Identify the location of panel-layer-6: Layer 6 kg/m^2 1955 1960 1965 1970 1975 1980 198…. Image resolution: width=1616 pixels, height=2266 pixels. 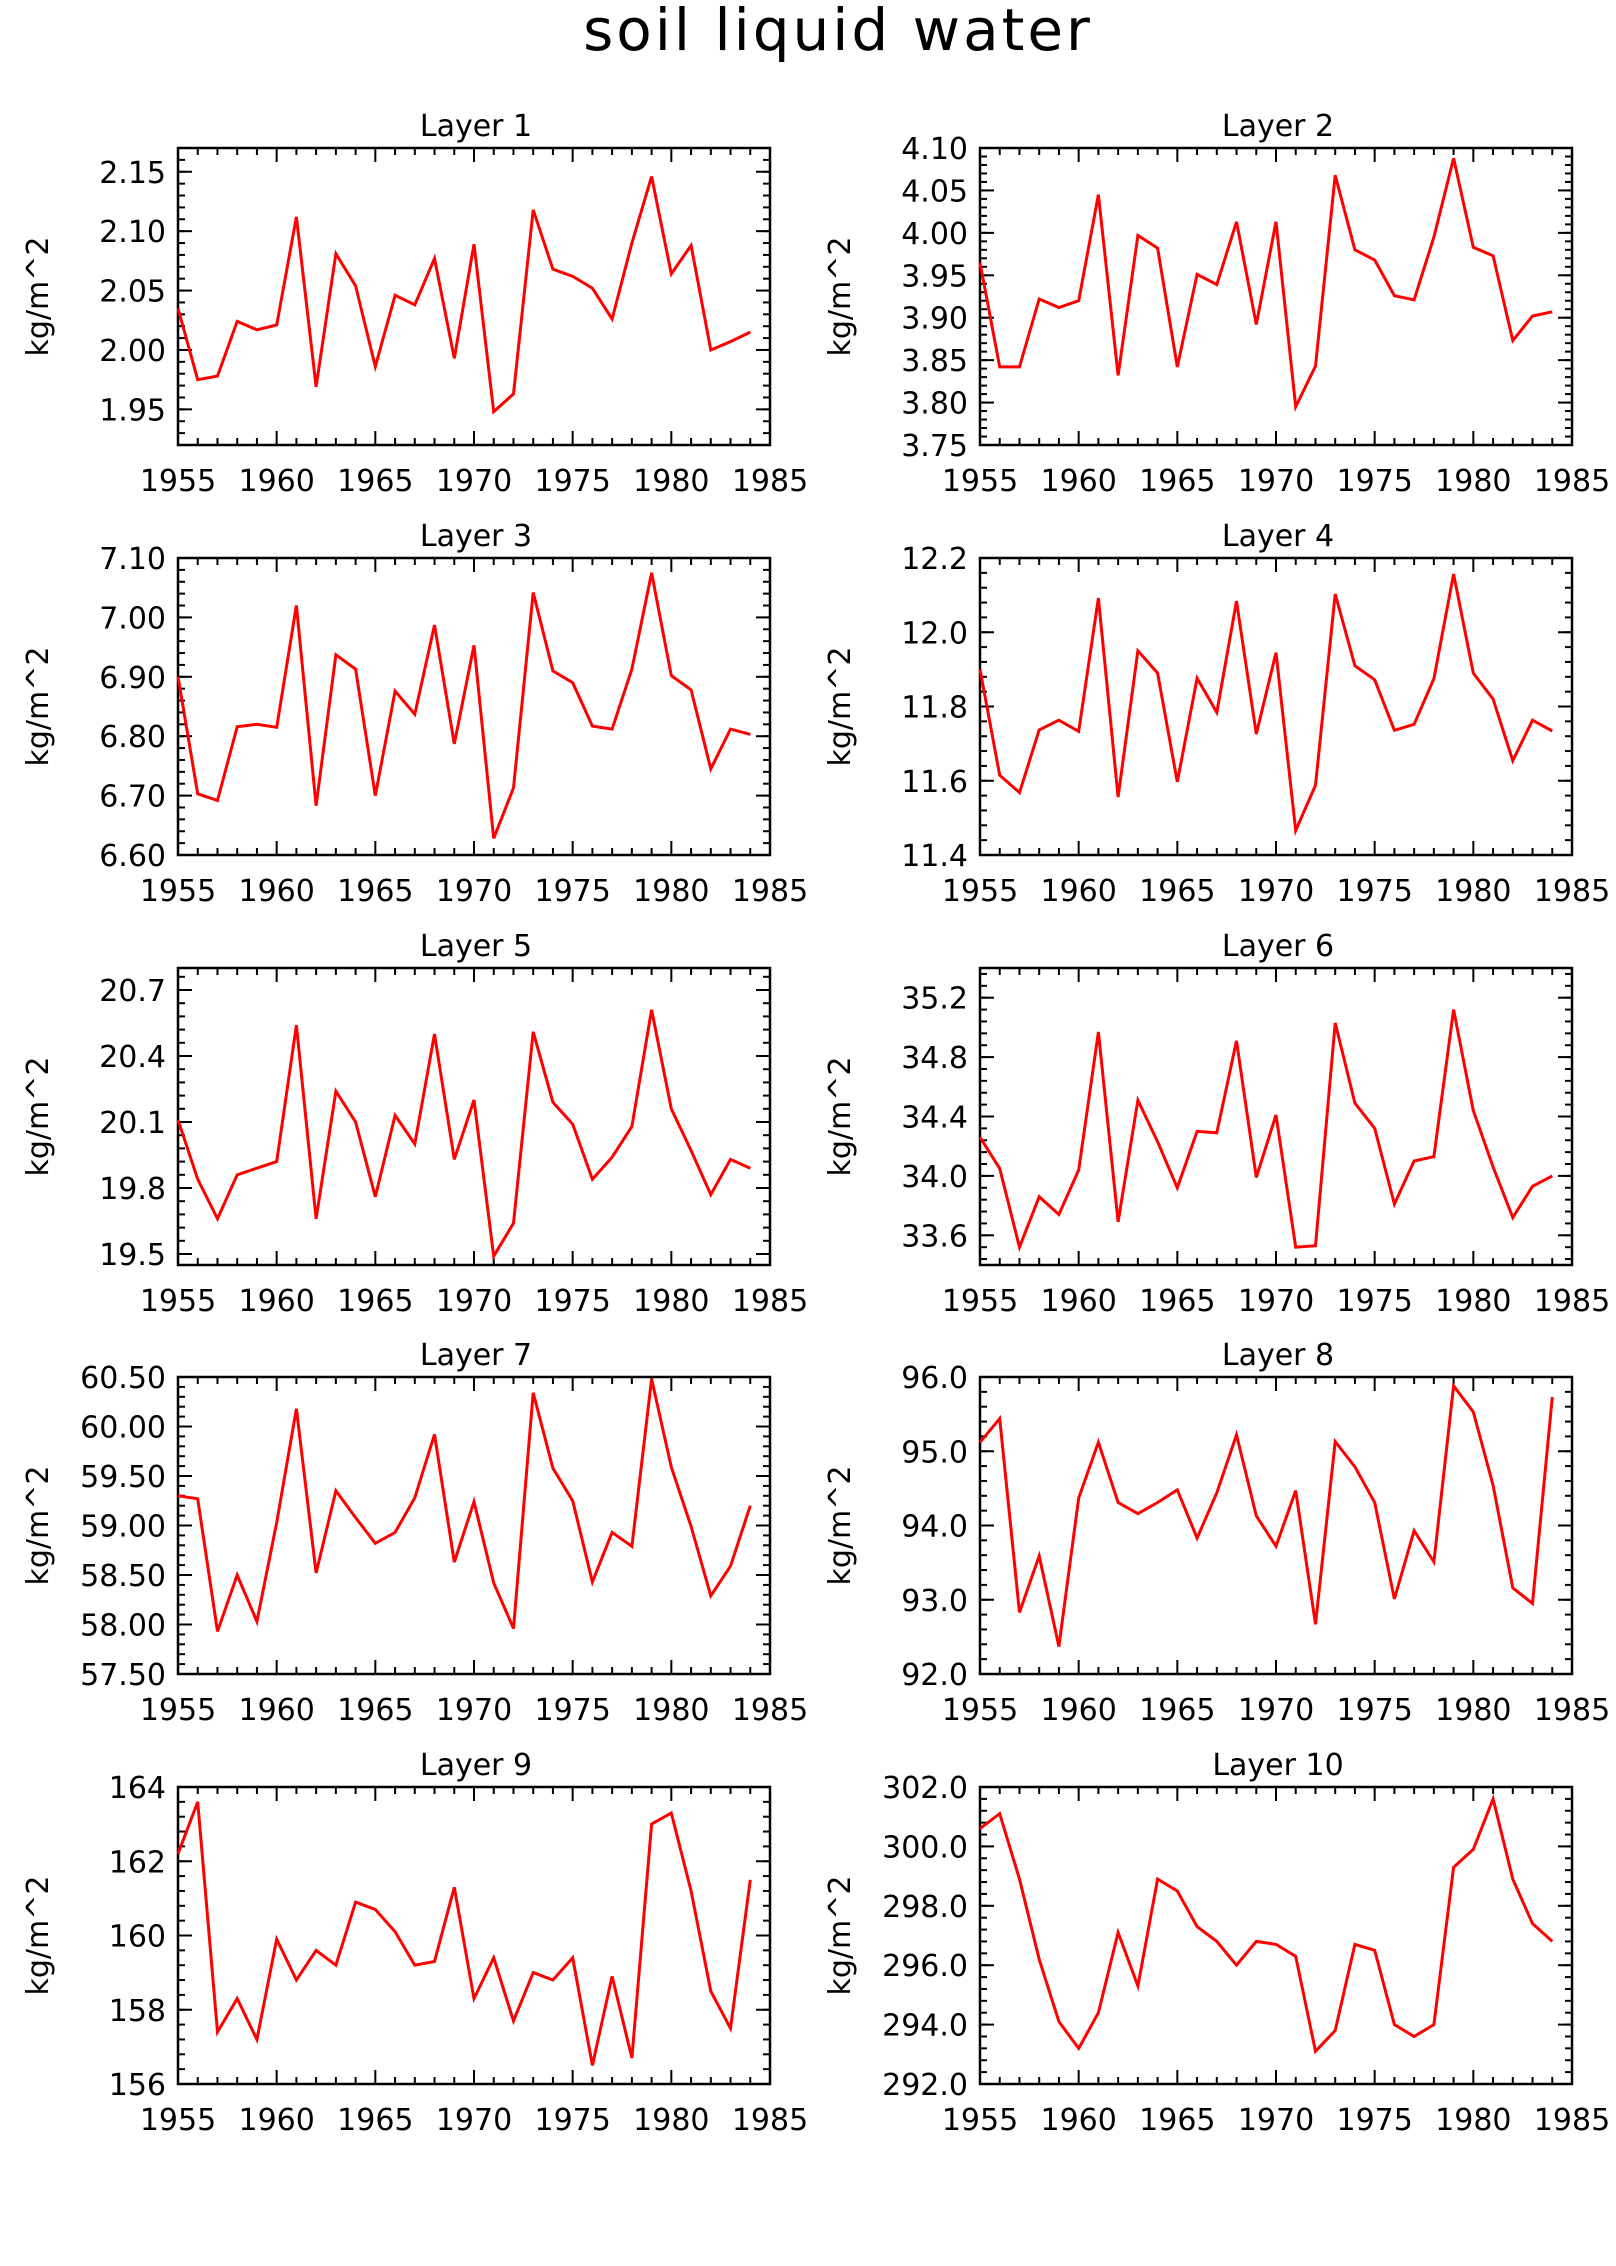
(1216, 1124).